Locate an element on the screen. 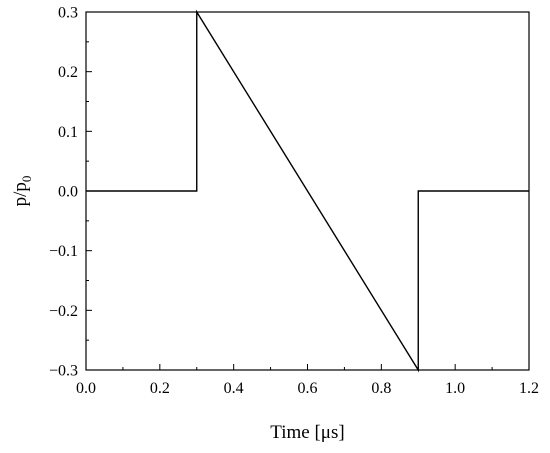 This screenshot has width=550, height=453. x-tick-label: 0.6 is located at coordinates (308, 388).